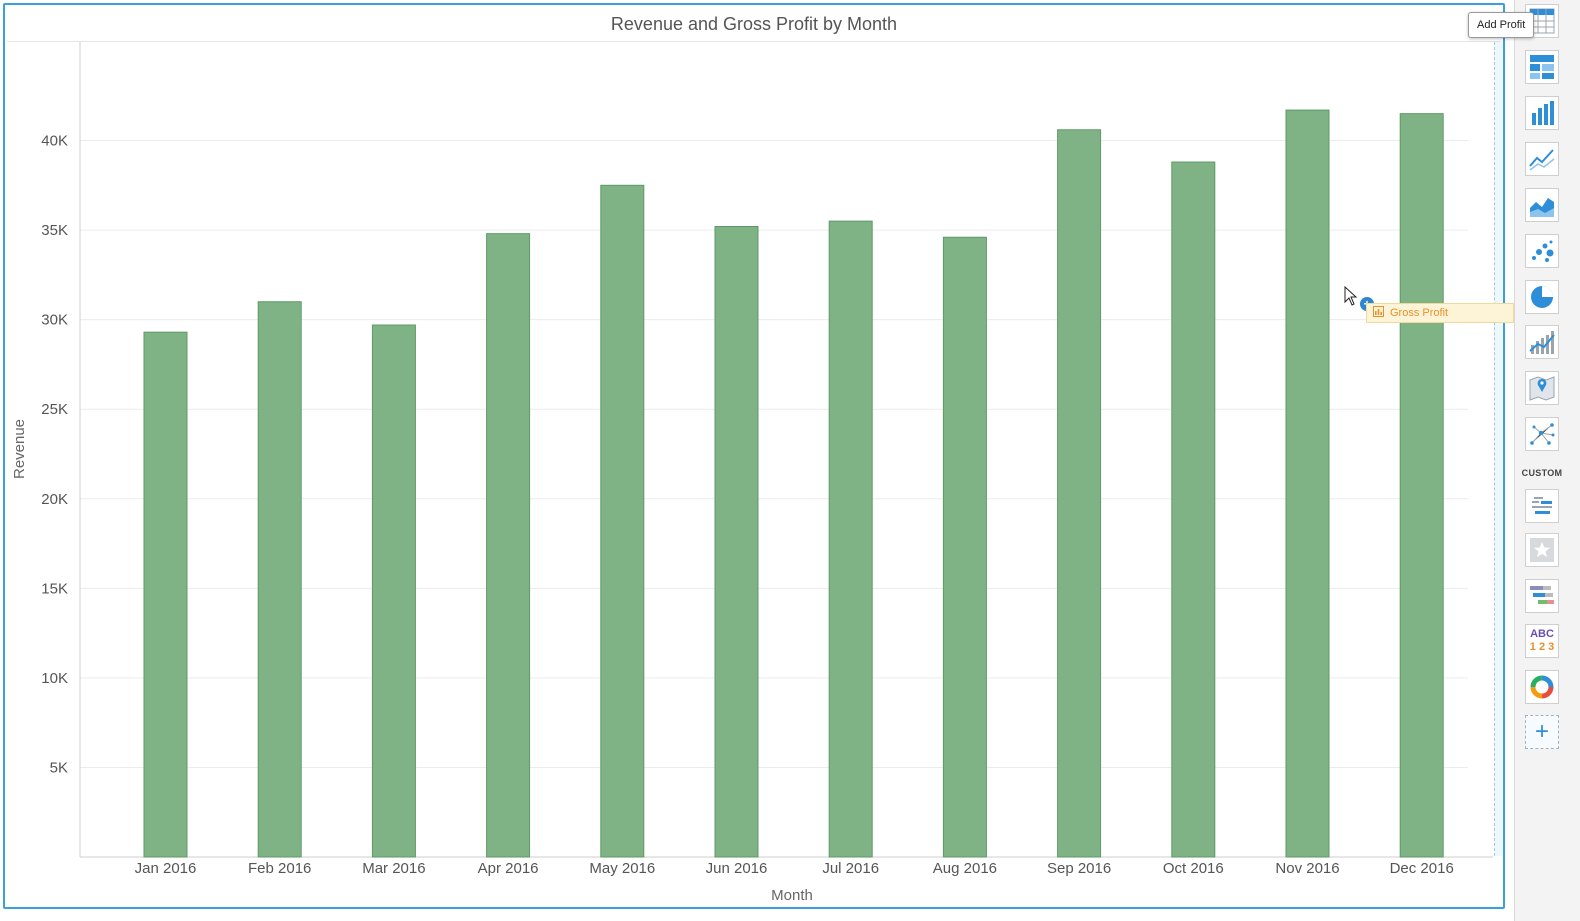 Image resolution: width=1580 pixels, height=921 pixels. Describe the element at coordinates (1501, 25) in the screenshot. I see `add-profit-tooltip: Add Profit` at that location.